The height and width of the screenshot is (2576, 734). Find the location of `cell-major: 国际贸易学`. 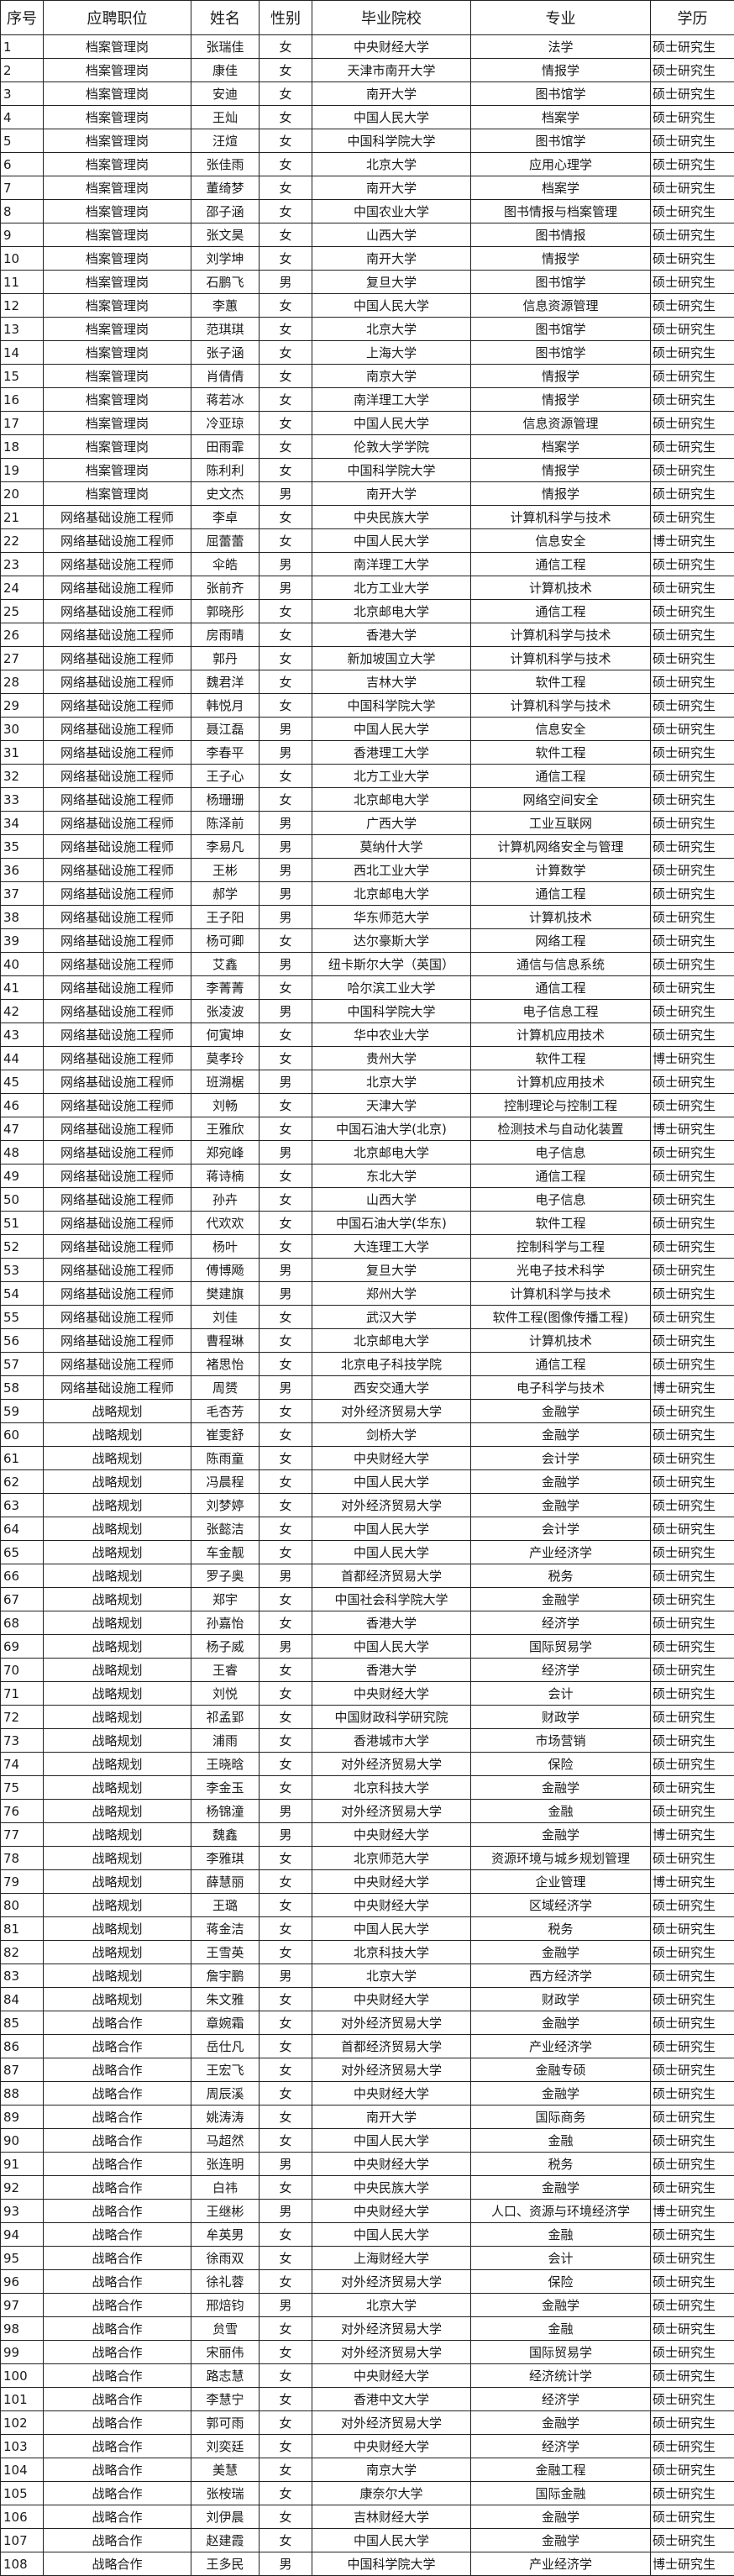

cell-major: 国际贸易学 is located at coordinates (561, 1647).